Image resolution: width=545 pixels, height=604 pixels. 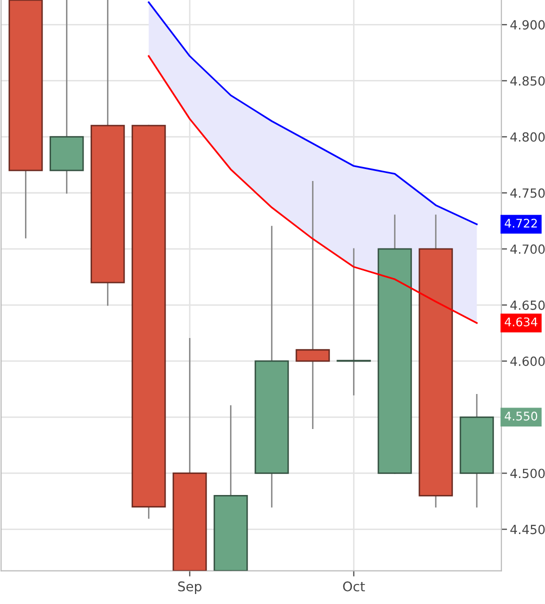 What do you see at coordinates (527, 361) in the screenshot?
I see `y-tick-label: 4.600` at bounding box center [527, 361].